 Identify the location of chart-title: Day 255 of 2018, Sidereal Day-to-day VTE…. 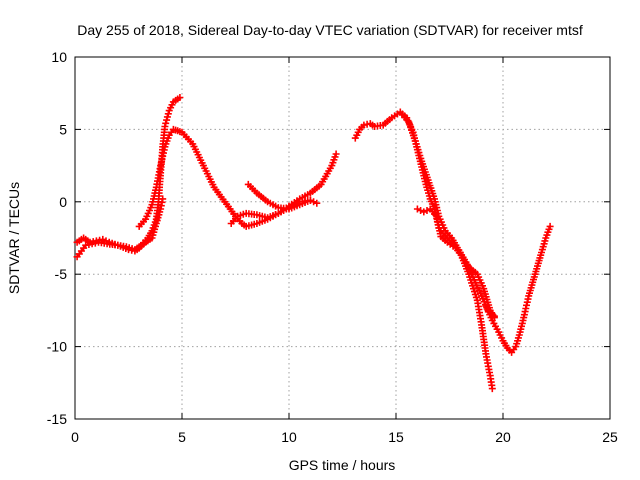
(330, 30).